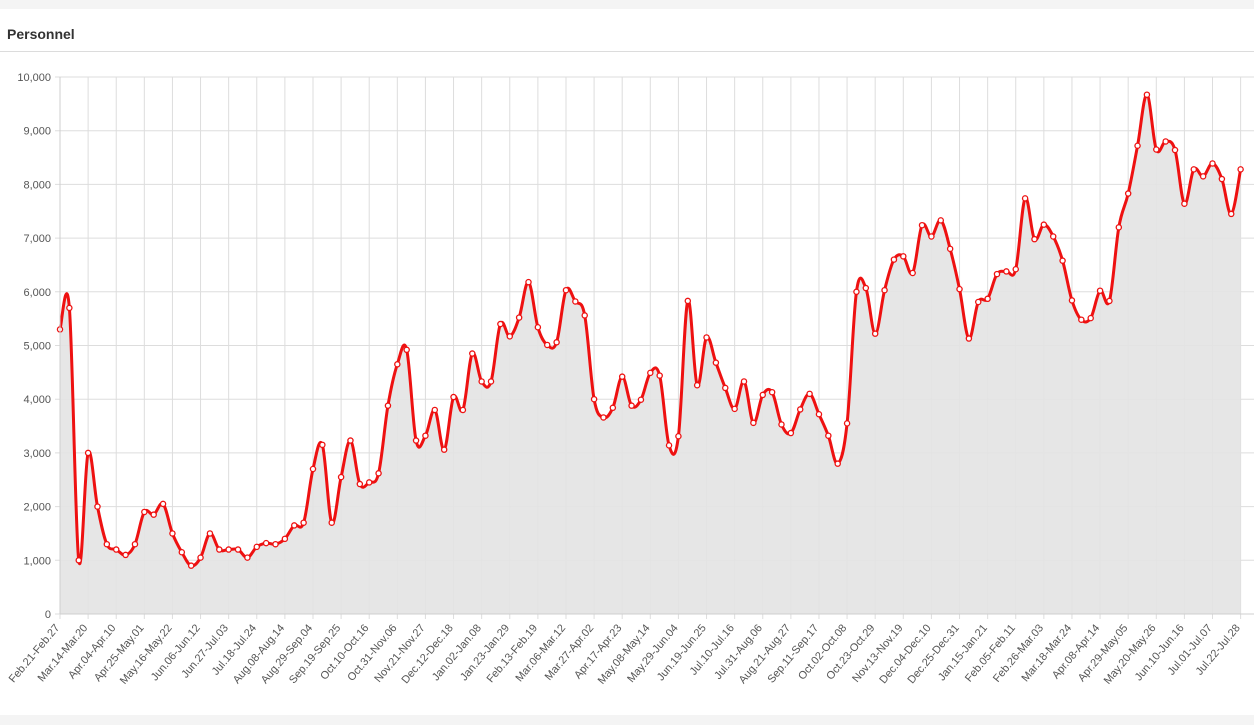  Describe the element at coordinates (37, 561) in the screenshot. I see `y-tick-label: 1,000` at that location.